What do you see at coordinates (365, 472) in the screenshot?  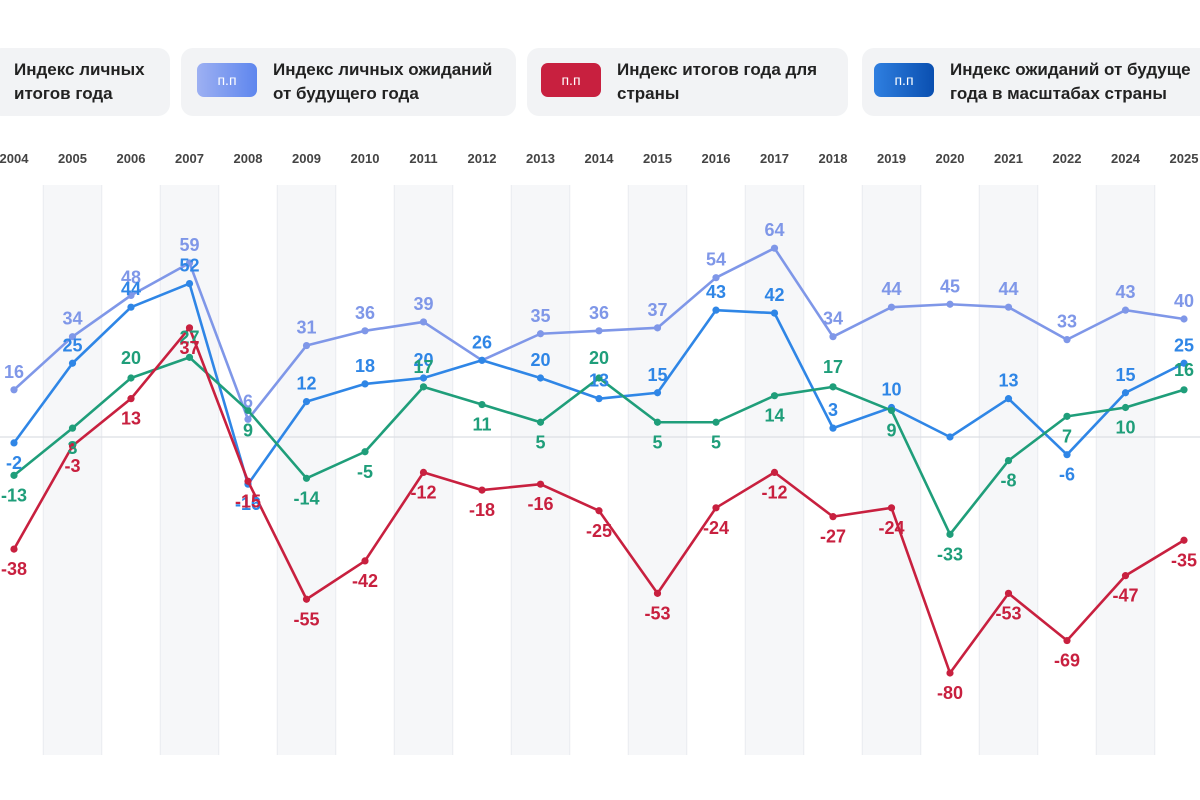 I see `data-label: -5` at bounding box center [365, 472].